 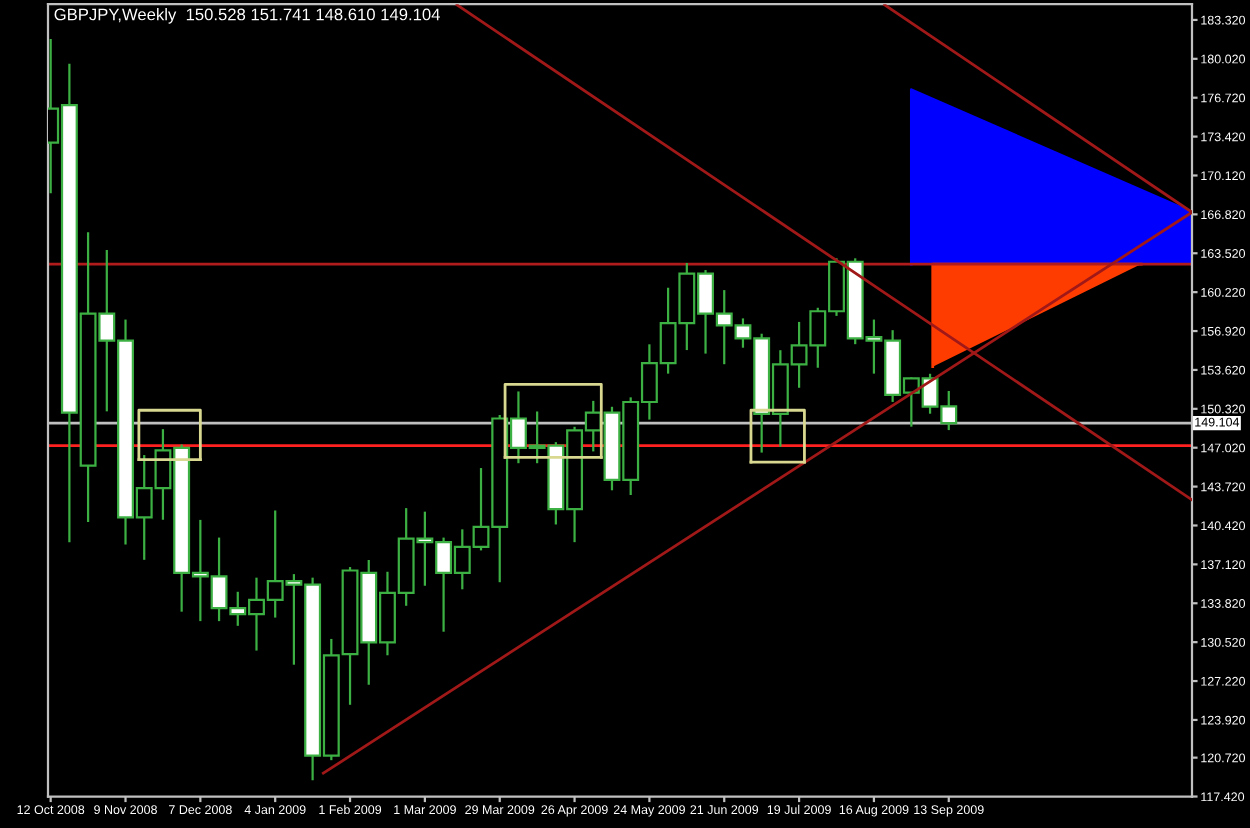 I want to click on chart-title: GBPJPY,Weekly 150.528 151.741 148.610 149.104, so click(x=247, y=16).